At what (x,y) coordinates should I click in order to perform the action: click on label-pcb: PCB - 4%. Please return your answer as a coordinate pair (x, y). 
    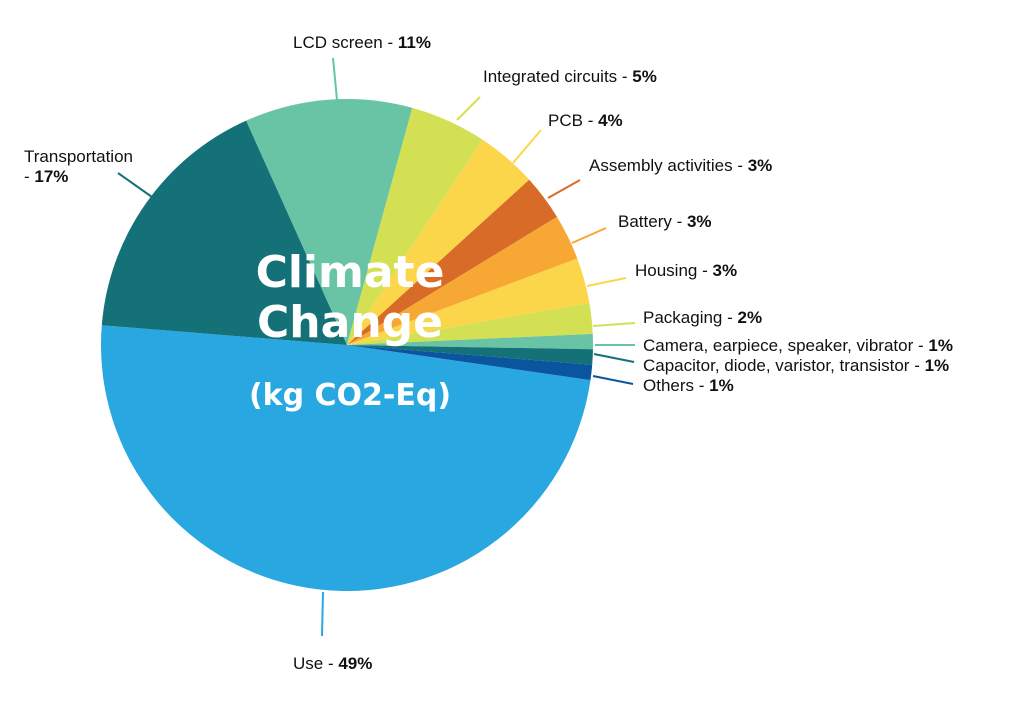
    Looking at the image, I should click on (585, 120).